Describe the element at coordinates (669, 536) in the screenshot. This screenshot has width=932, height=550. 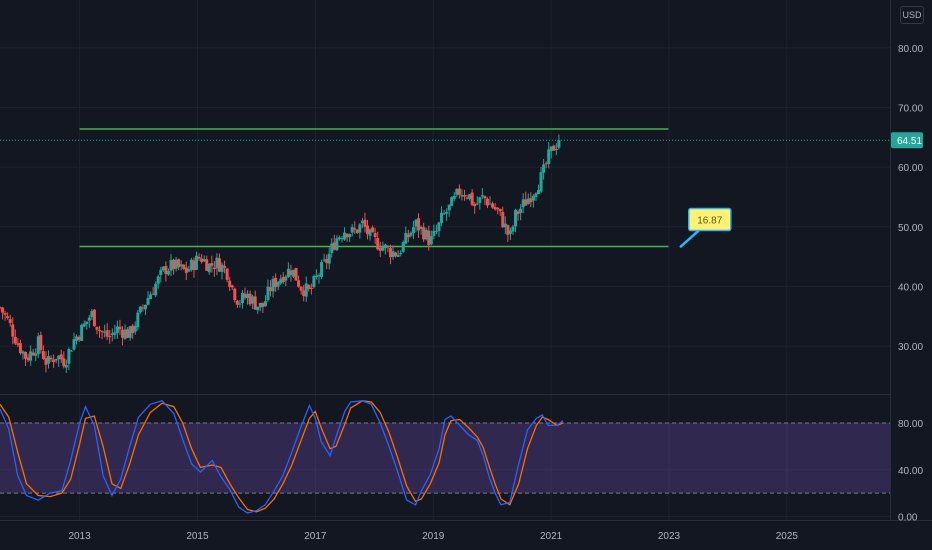
I see `time-tick-label: 2023` at that location.